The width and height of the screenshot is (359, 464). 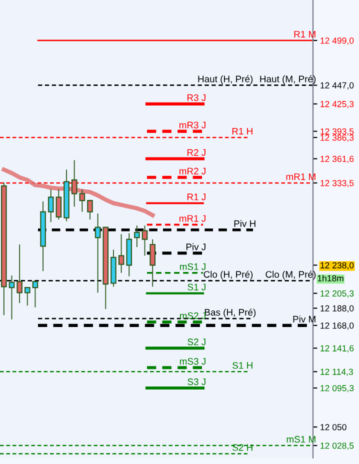 I want to click on ref-line-label: Piv M, so click(x=304, y=319).